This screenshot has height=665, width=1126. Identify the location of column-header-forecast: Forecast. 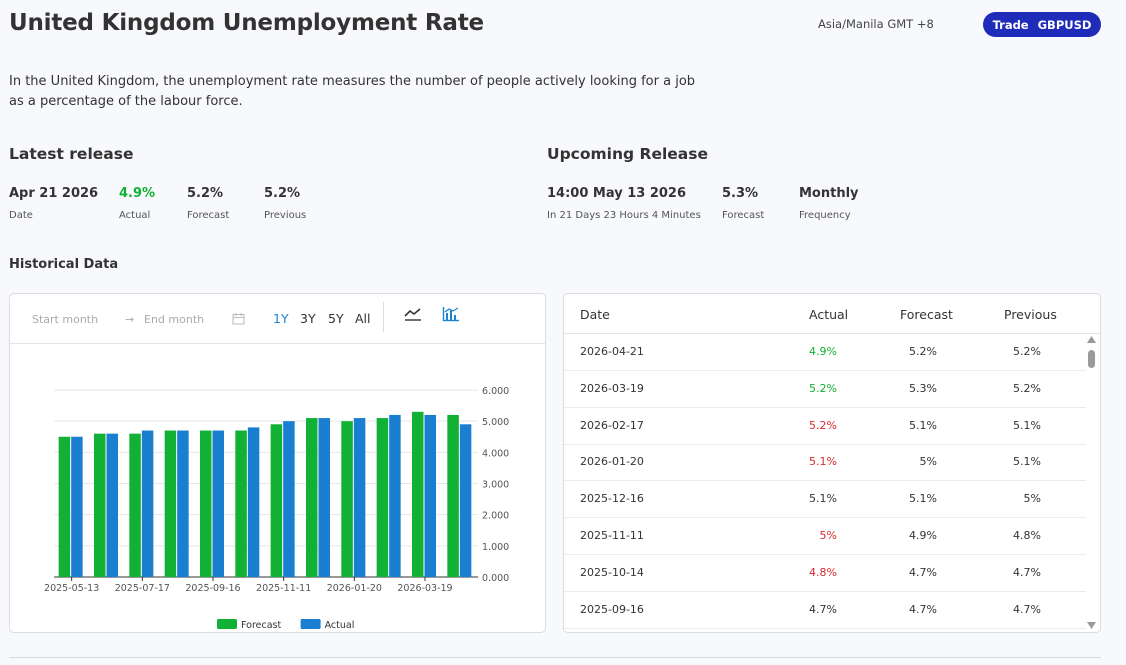
(926, 314).